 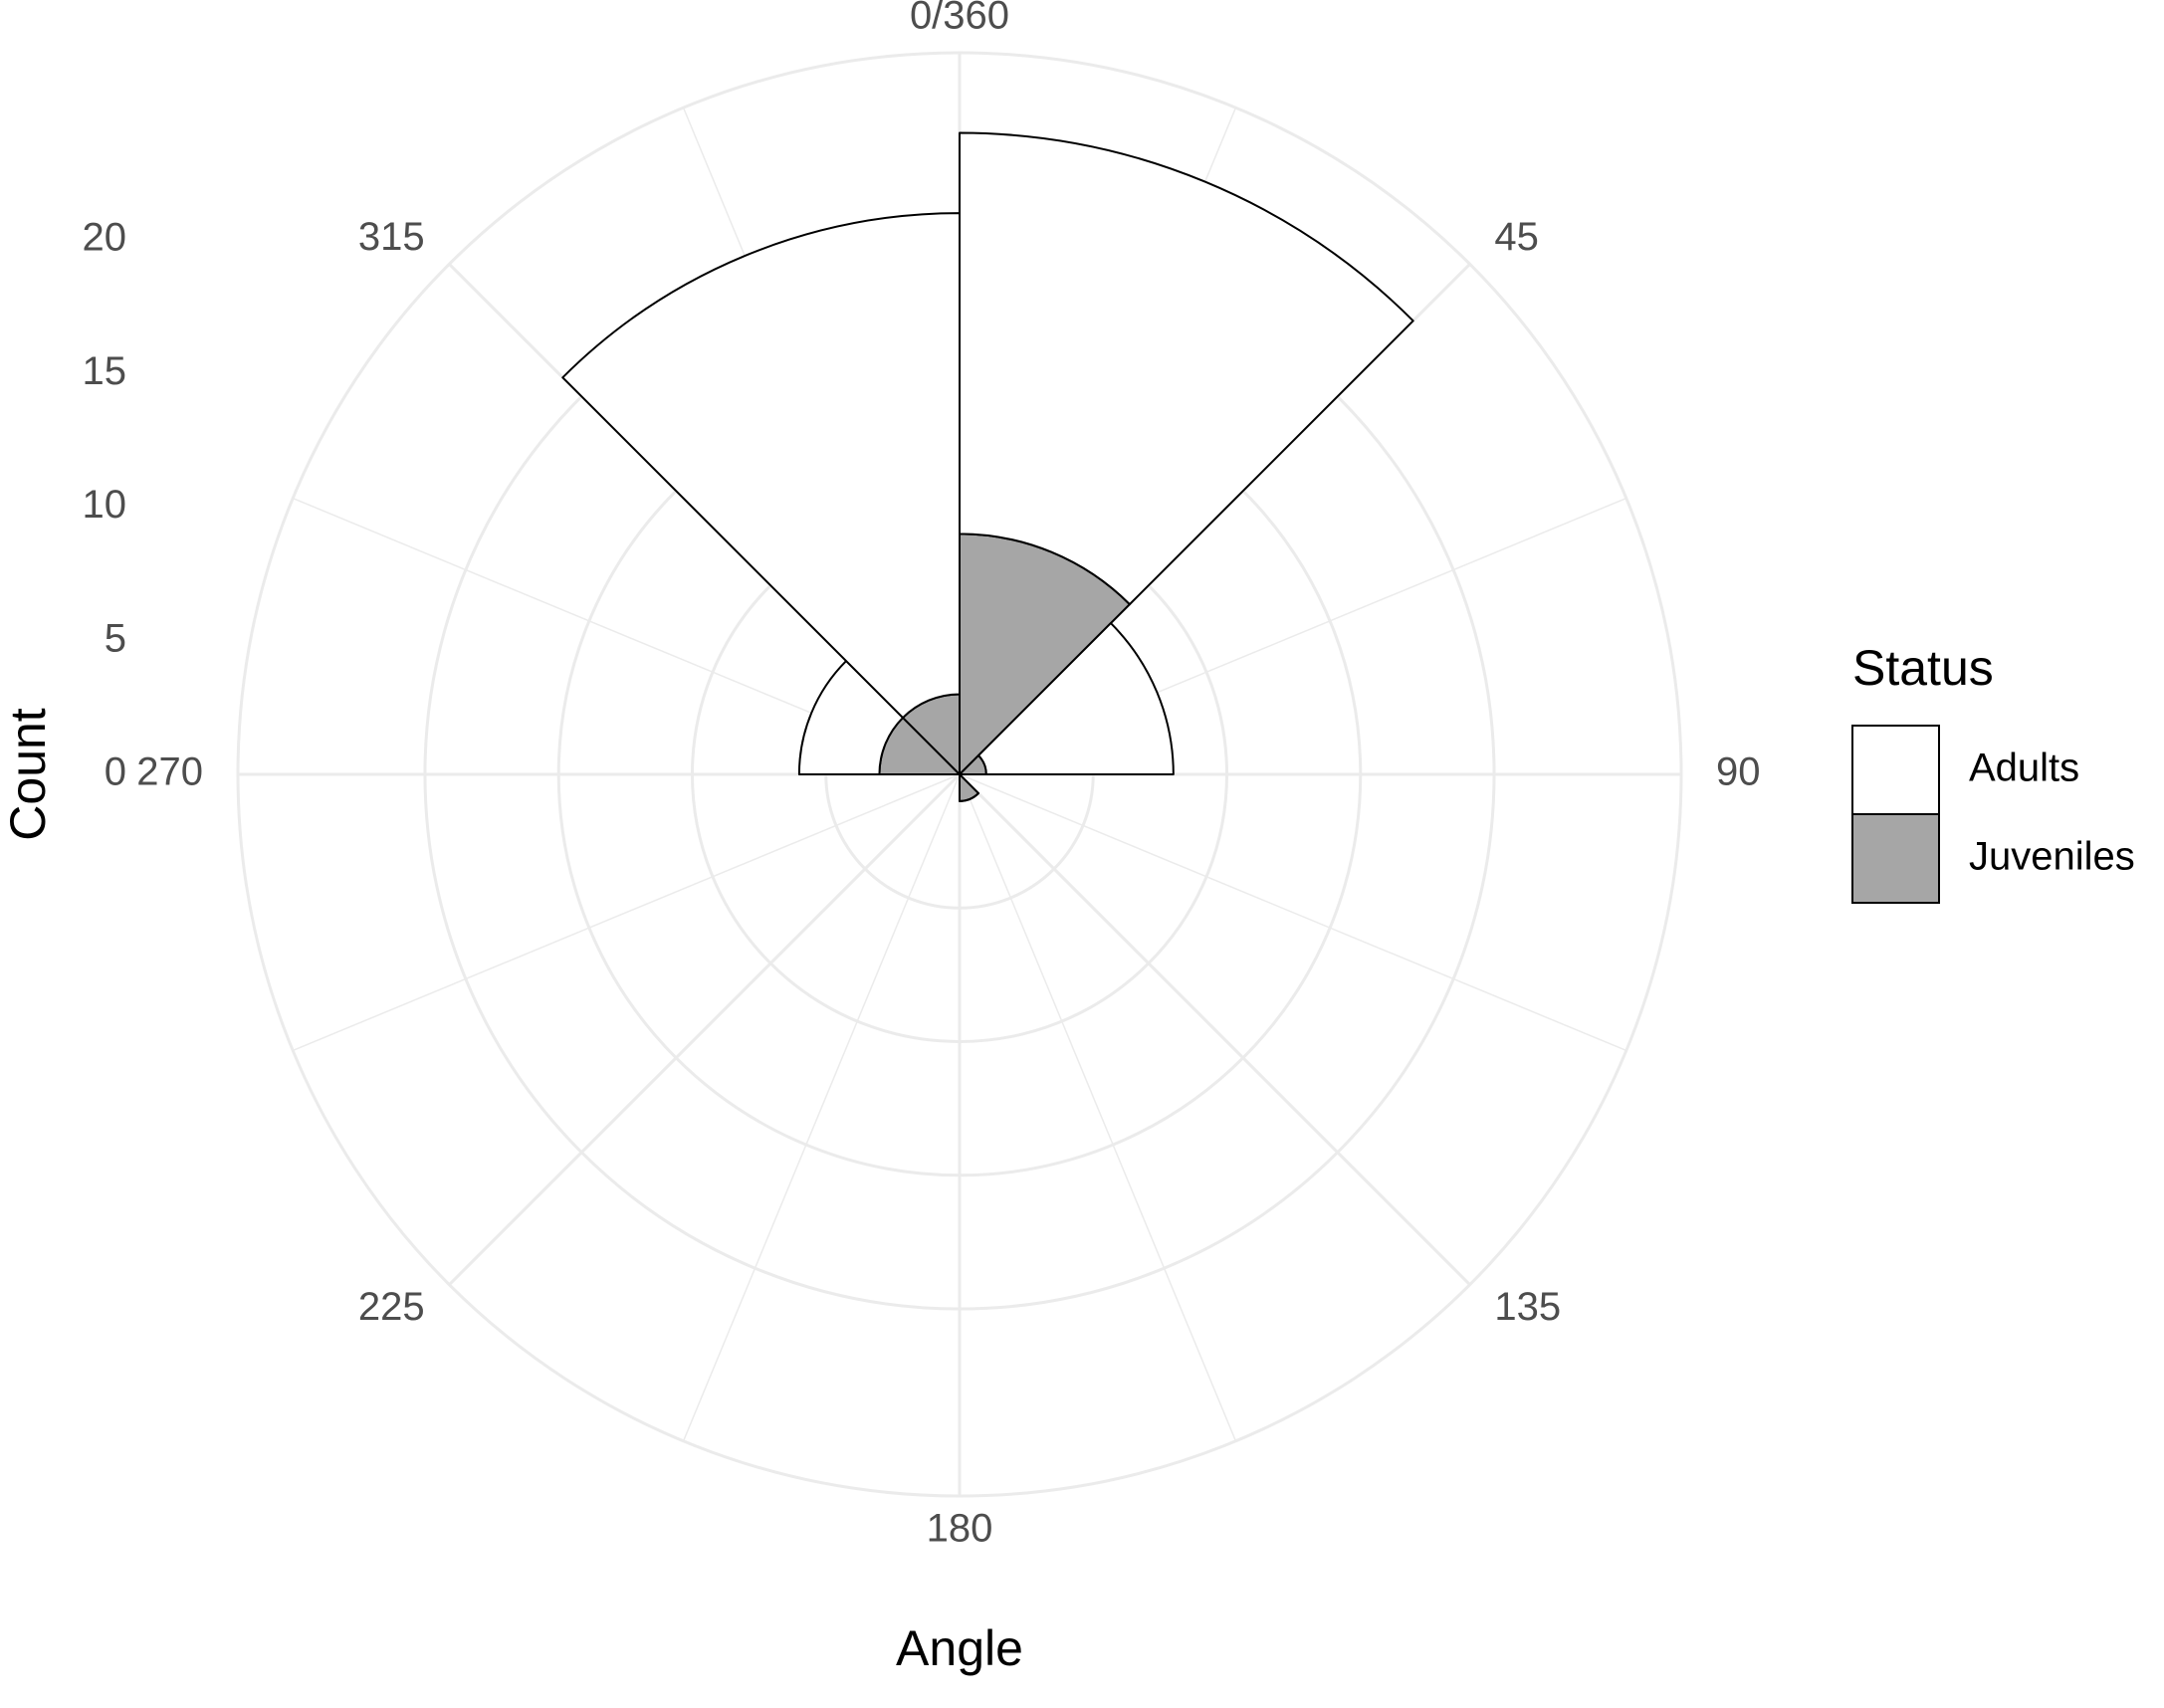 What do you see at coordinates (1993, 814) in the screenshot?
I see `legend: Adults Juveniles` at bounding box center [1993, 814].